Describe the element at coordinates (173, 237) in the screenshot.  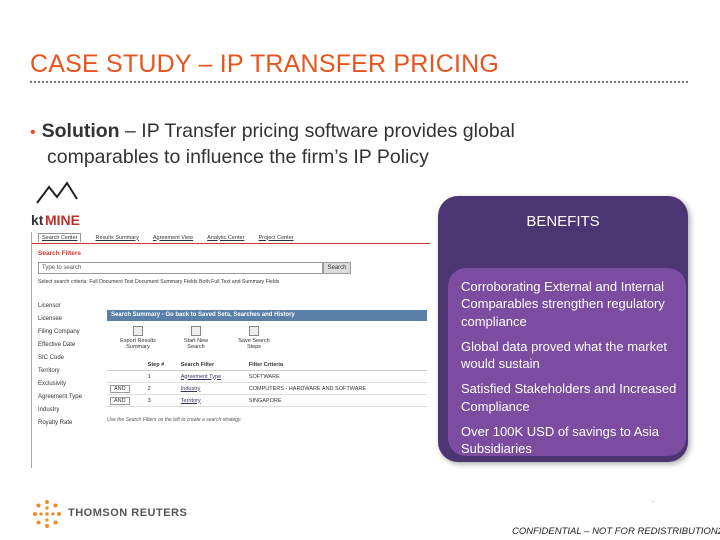
I see `tab-agreement-view: Agreement View` at that location.